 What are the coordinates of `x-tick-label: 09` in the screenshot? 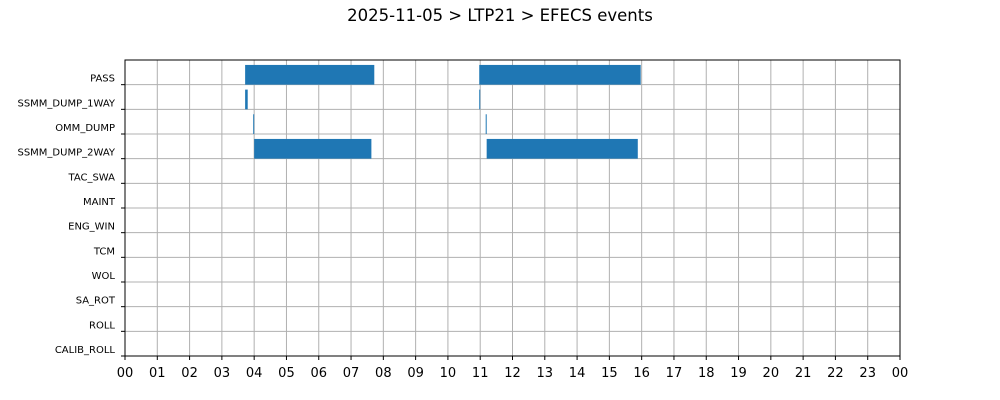 It's located at (415, 373).